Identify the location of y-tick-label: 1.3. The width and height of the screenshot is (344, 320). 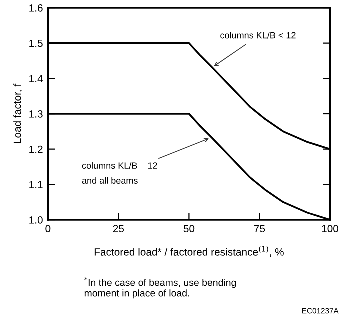
(36, 114).